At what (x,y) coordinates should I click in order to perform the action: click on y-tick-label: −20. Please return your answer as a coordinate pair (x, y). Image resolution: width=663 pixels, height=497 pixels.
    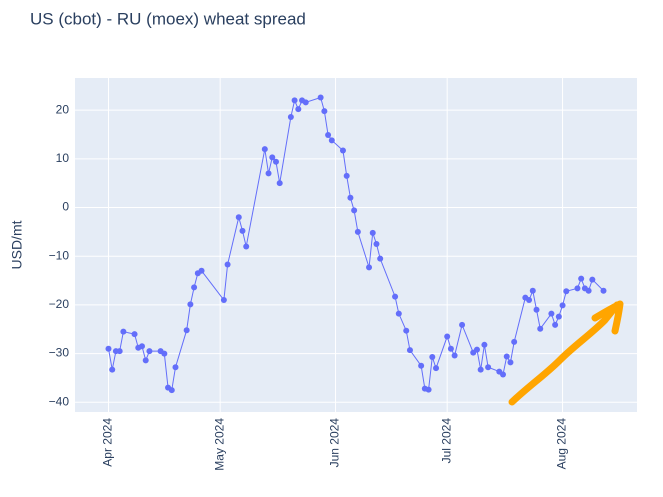
    Looking at the image, I should click on (59, 304).